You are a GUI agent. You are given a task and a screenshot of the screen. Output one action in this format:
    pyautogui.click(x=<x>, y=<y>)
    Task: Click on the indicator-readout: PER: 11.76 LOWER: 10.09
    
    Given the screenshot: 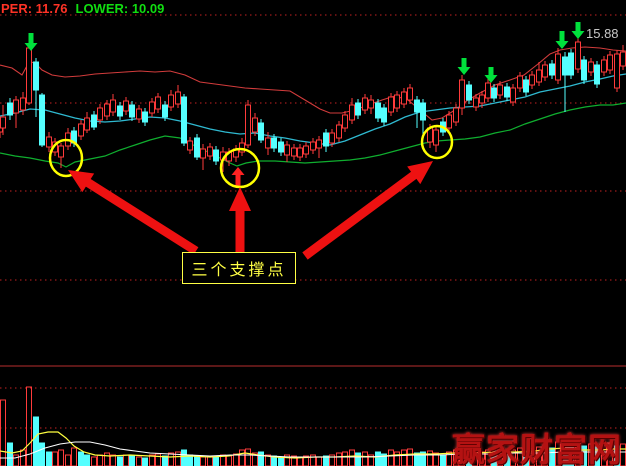 What is the action you would take?
    pyautogui.click(x=82, y=8)
    